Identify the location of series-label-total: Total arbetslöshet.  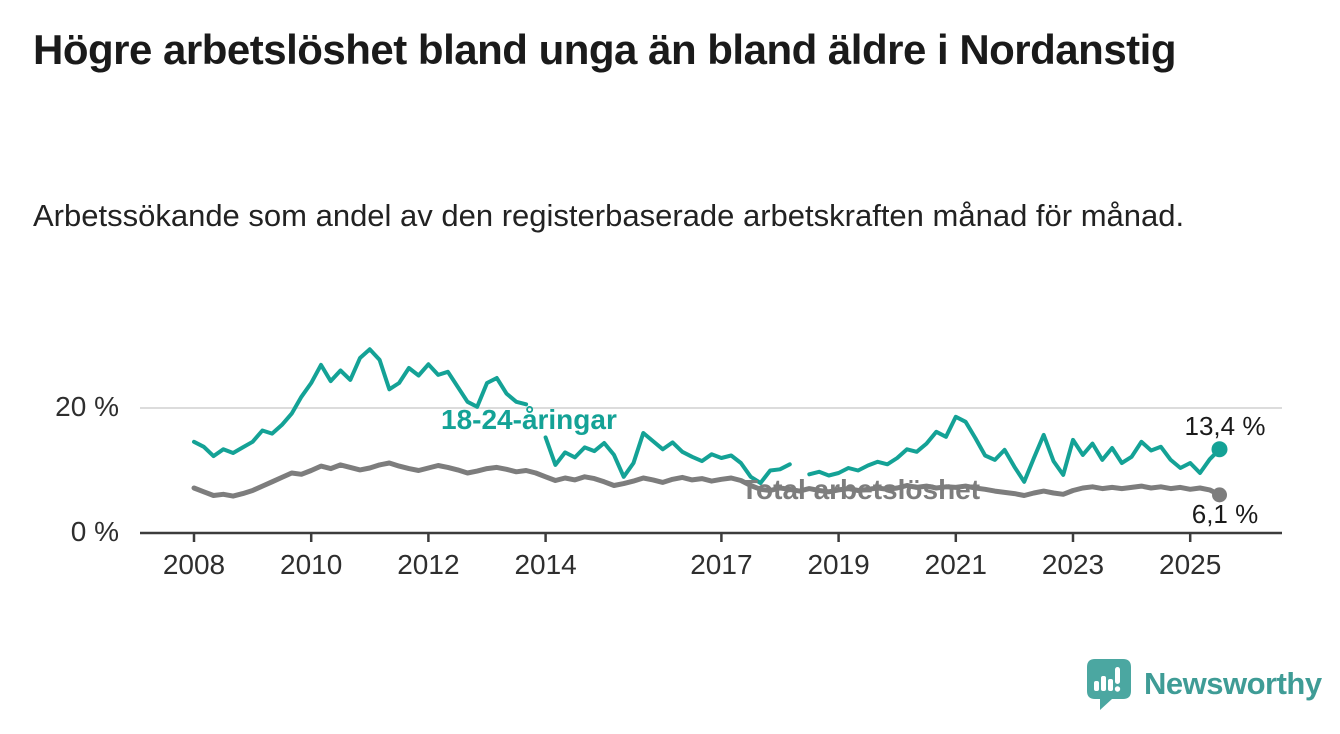
(861, 489).